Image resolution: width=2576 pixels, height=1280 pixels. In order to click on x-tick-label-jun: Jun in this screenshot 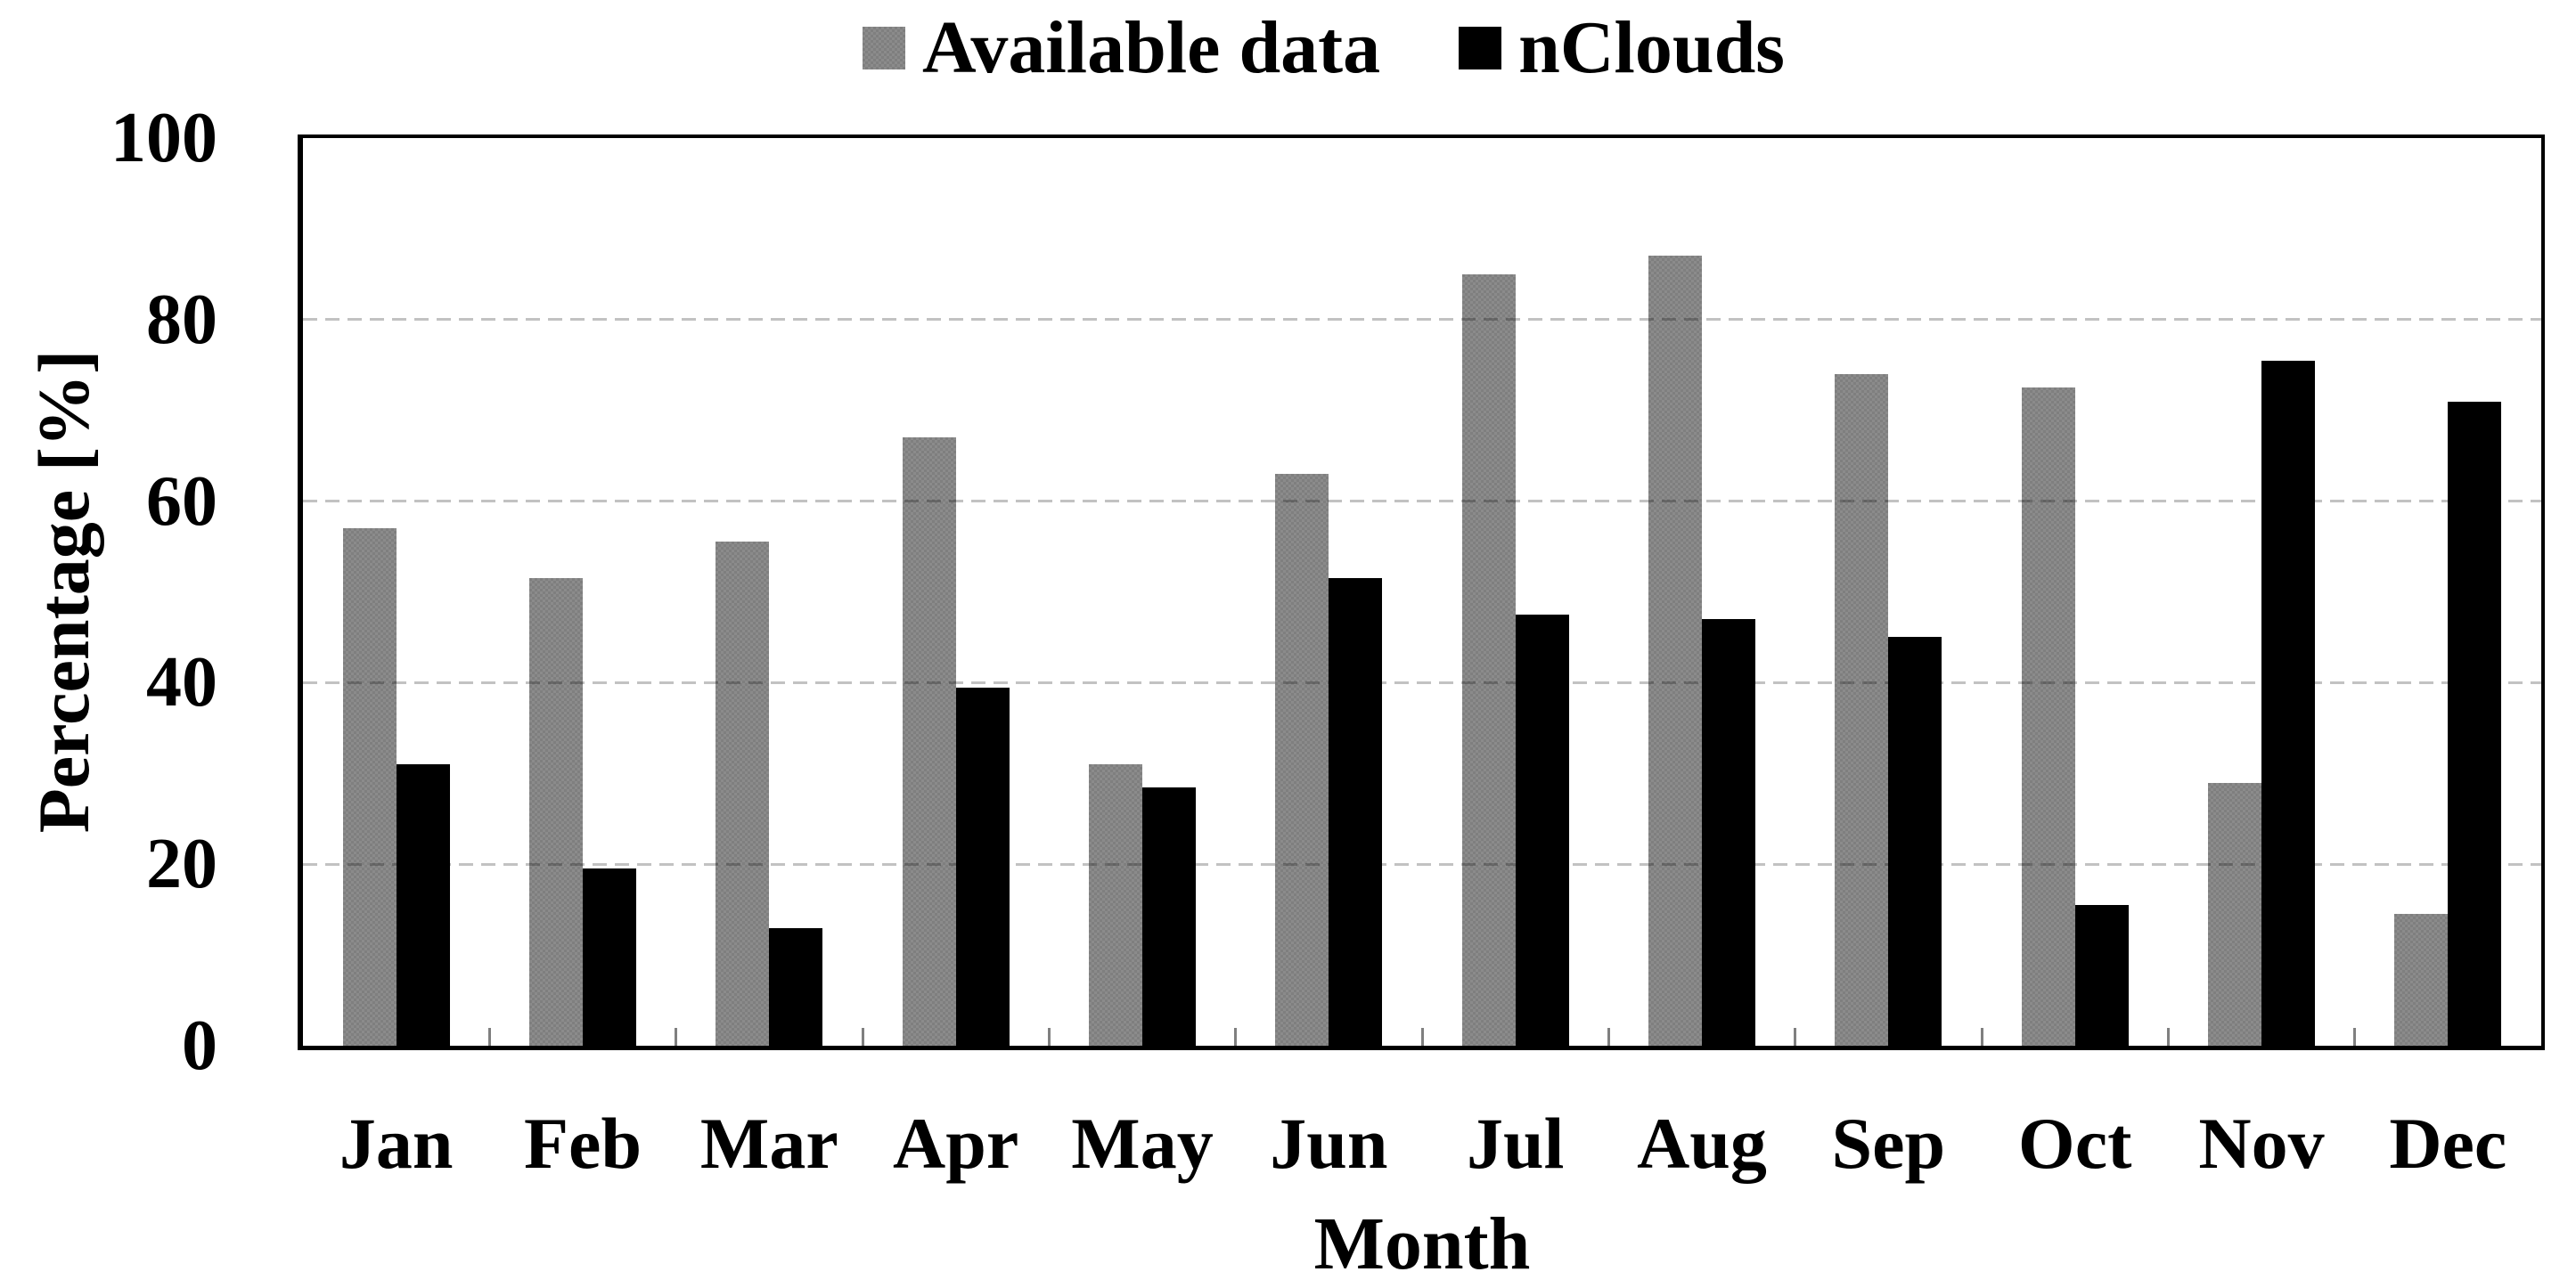, I will do `click(1329, 1143)`.